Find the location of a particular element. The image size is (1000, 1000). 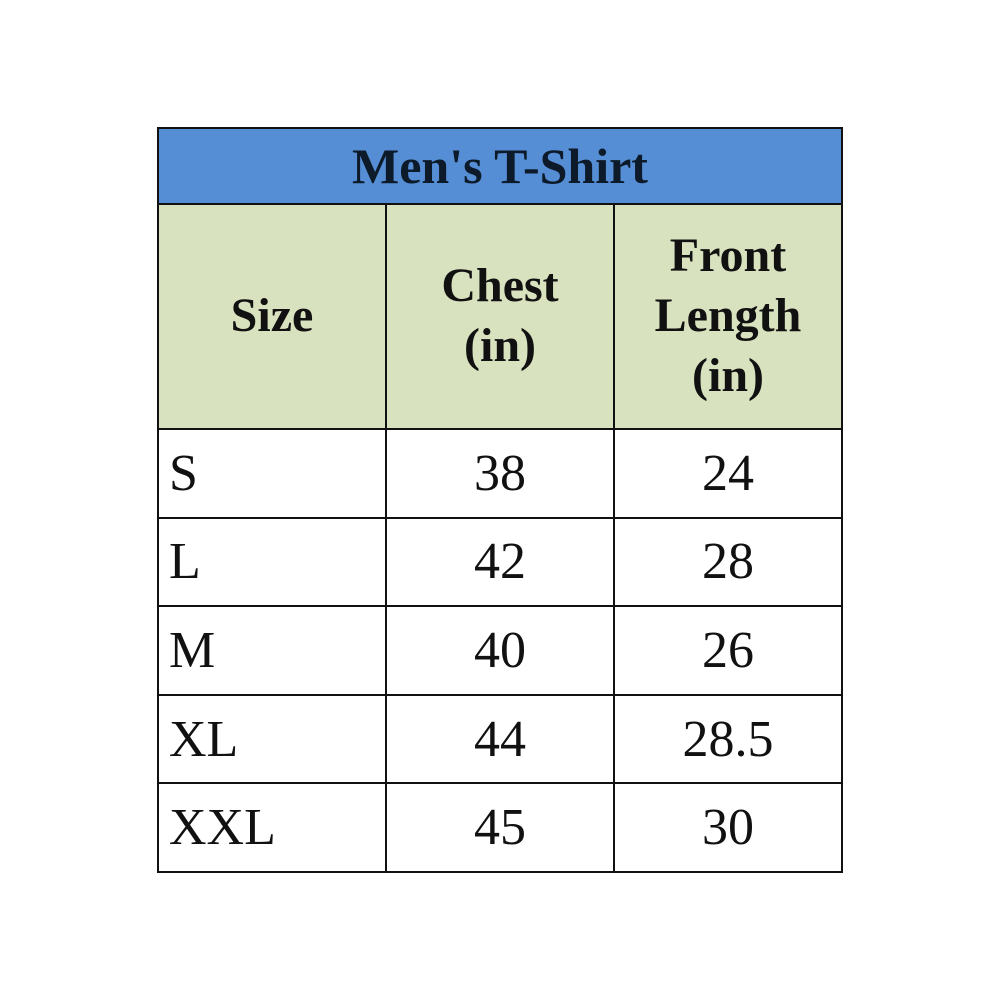

header-chest: Chest (in) is located at coordinates (500, 316).